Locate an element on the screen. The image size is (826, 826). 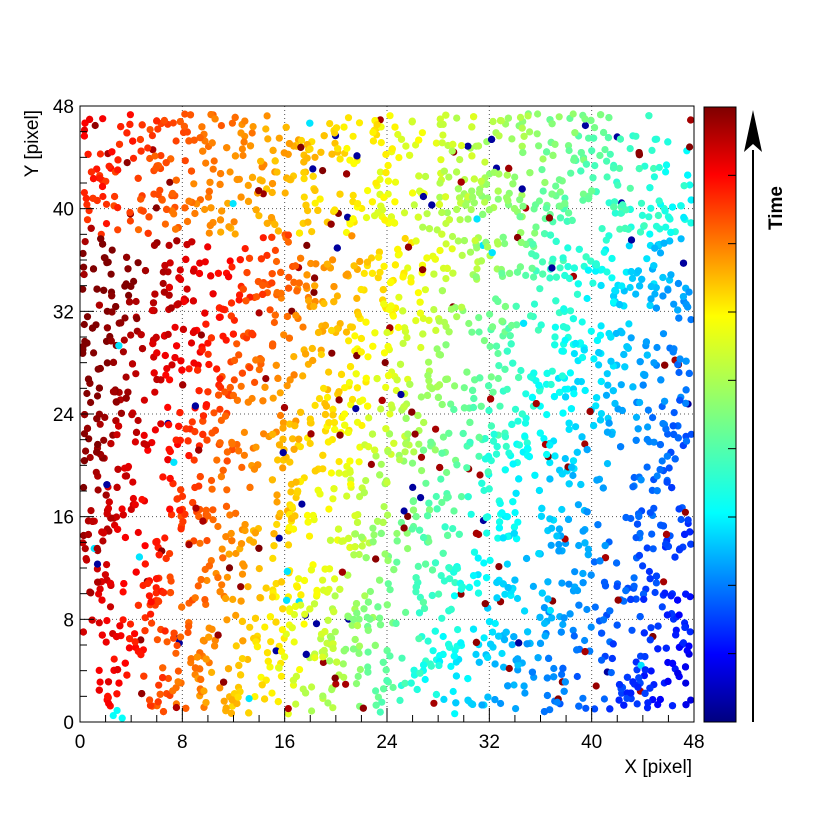
y-tick-label: 0 is located at coordinates (68, 723).